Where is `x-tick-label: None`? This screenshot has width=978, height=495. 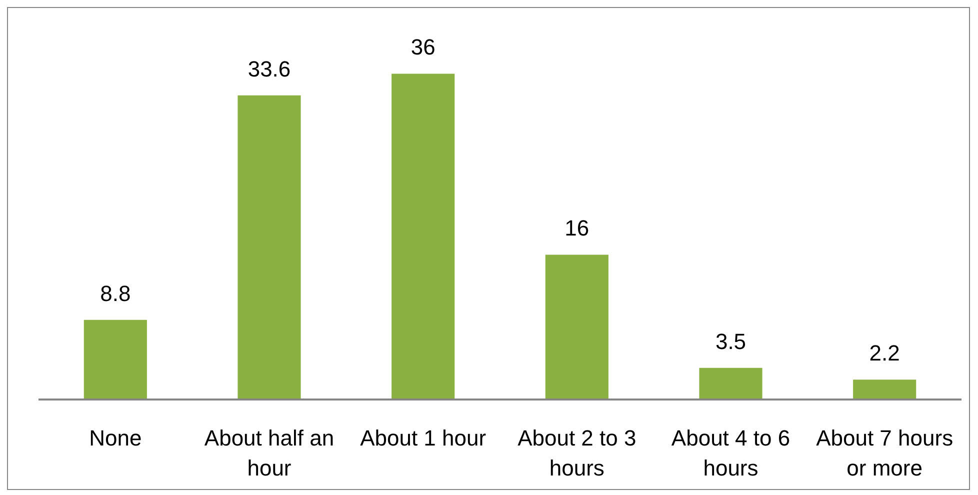
x-tick-label: None is located at coordinates (115, 438).